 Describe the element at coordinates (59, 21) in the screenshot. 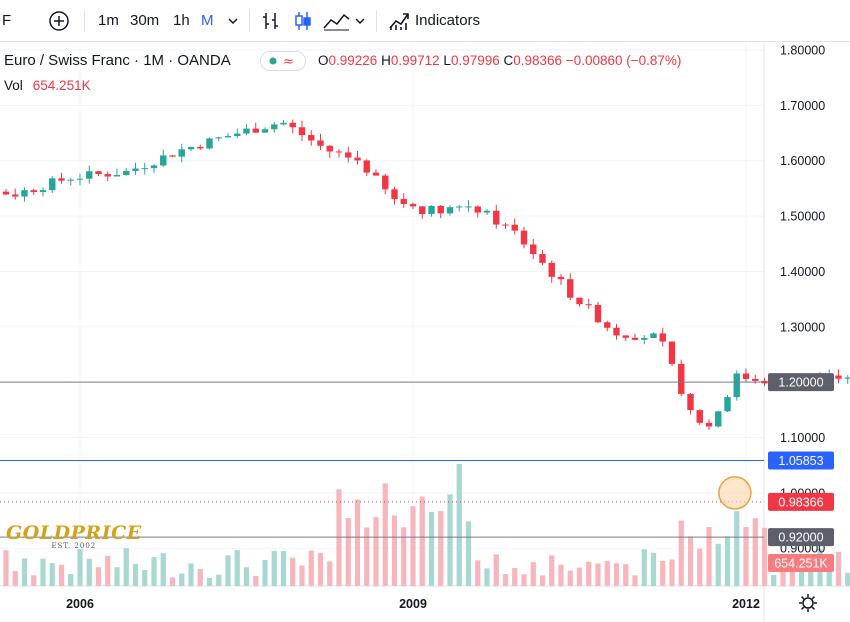

I see `add-symbol-icon` at that location.